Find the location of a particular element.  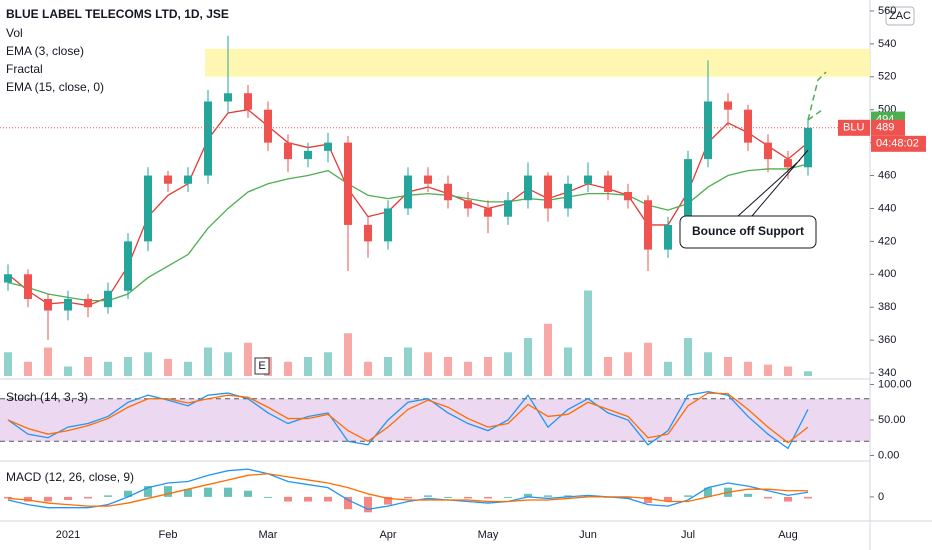

price-label-box is located at coordinates (888, 127).